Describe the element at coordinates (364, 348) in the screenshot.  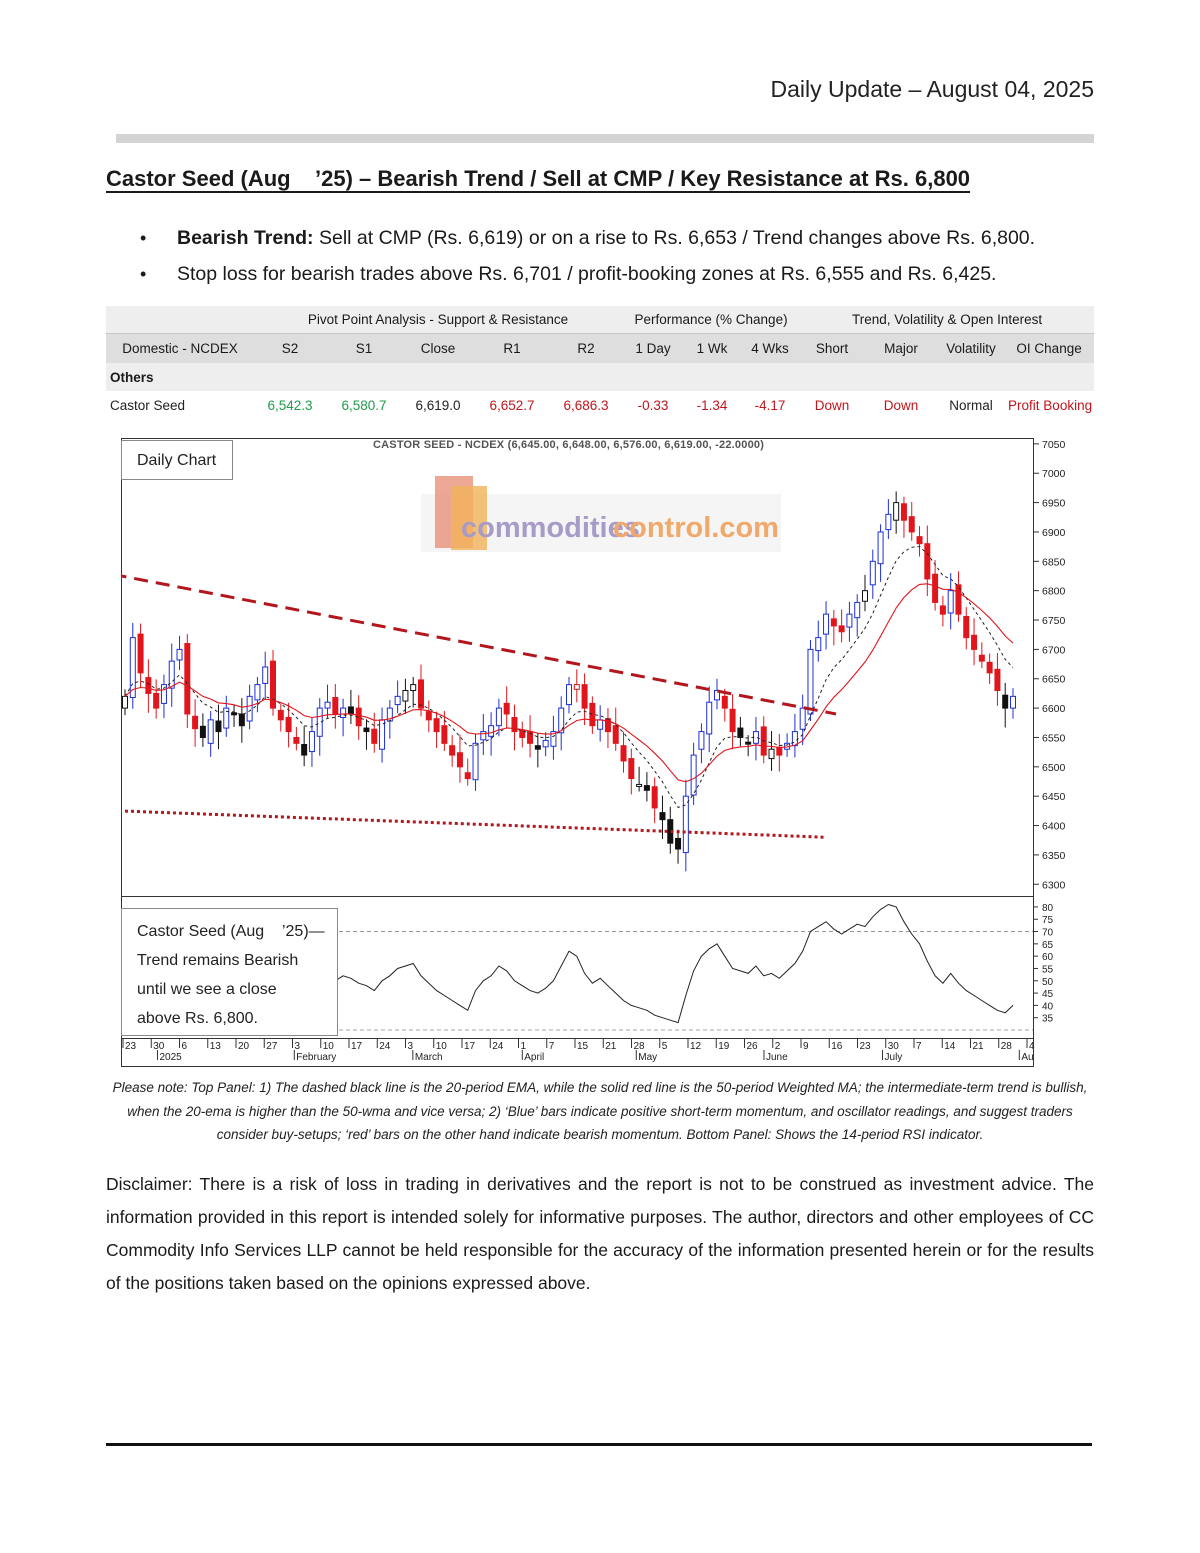
I see `column-header: S1` at that location.